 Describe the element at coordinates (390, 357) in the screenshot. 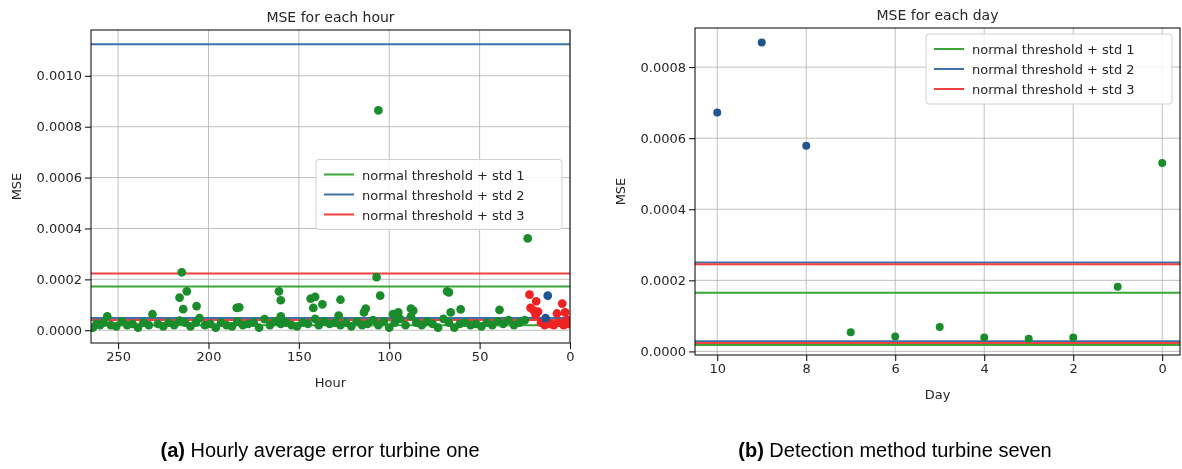

I see `x-tick-label: 100` at that location.